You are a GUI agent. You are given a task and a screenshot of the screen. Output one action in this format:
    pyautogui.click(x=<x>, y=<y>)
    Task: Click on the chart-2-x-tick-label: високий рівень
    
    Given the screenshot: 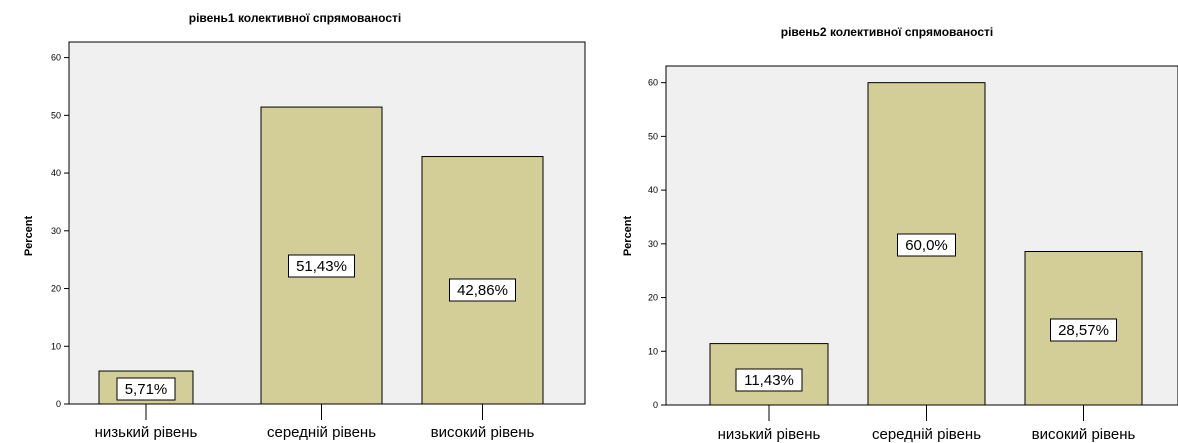 What is the action you would take?
    pyautogui.click(x=1084, y=434)
    